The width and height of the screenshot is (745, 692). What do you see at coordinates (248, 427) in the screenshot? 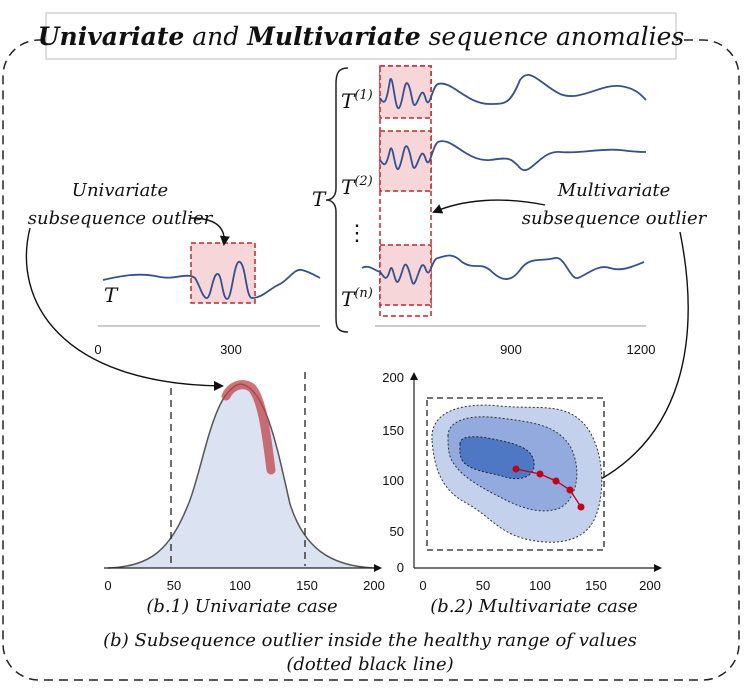
I see `density-highlight` at bounding box center [248, 427].